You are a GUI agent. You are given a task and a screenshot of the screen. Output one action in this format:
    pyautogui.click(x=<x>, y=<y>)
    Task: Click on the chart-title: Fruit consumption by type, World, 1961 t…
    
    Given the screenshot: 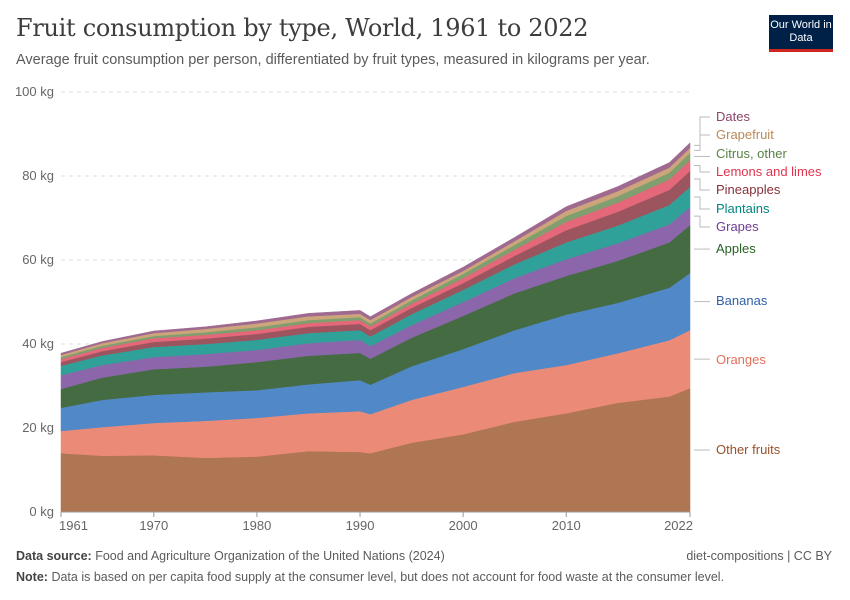 What is the action you would take?
    pyautogui.click(x=302, y=28)
    